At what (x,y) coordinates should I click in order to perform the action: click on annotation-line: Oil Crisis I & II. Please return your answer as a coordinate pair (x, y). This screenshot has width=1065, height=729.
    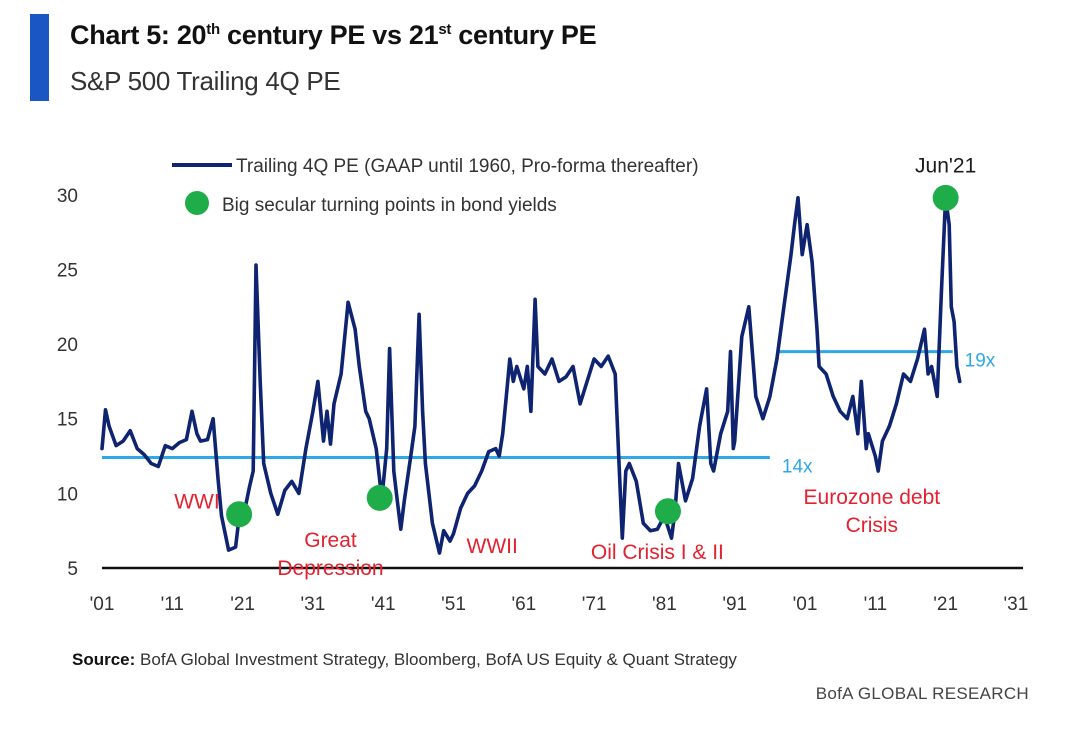
    Looking at the image, I should click on (657, 552).